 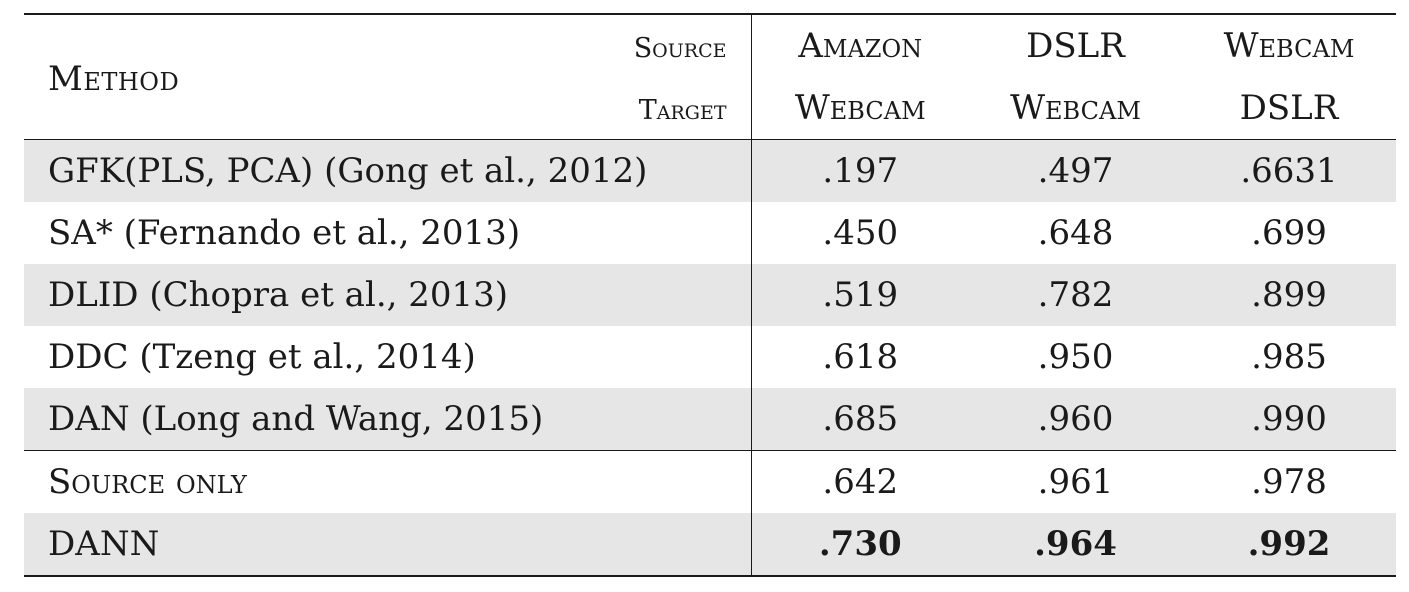 I want to click on value-cell: .6631, so click(x=1289, y=170).